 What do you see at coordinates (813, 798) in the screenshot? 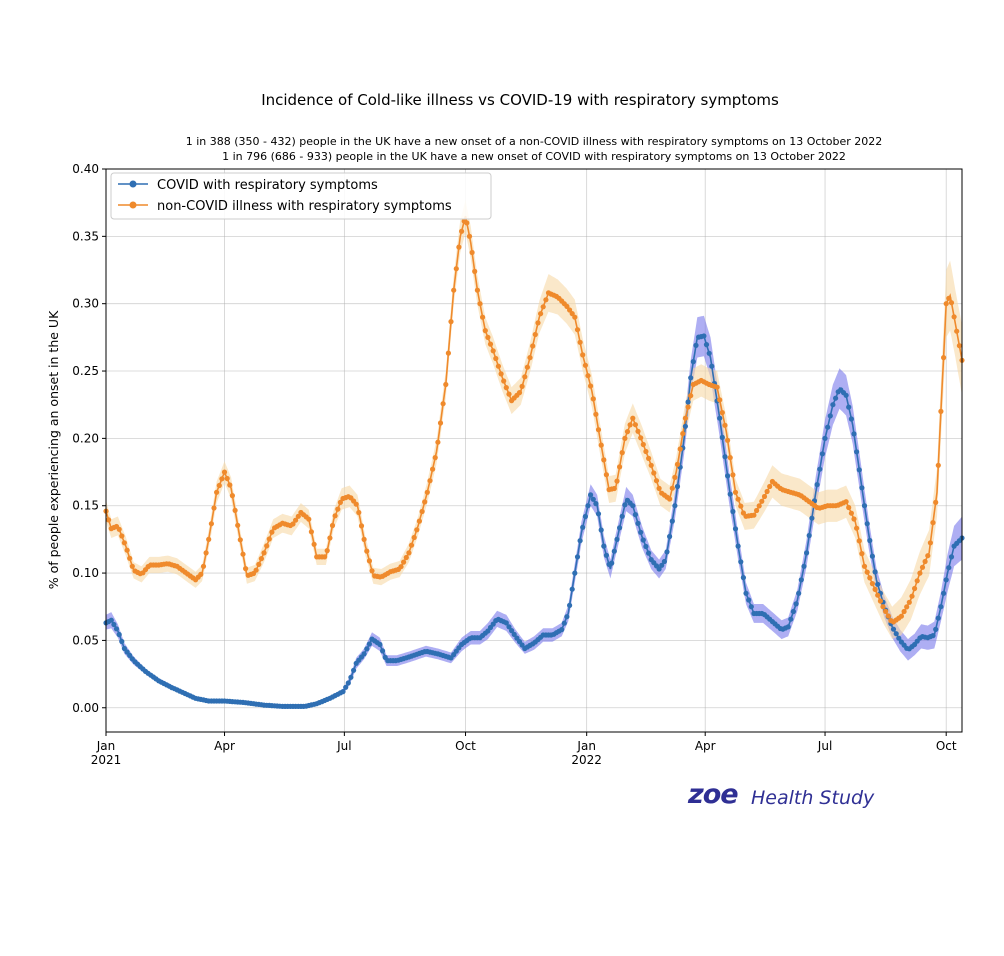
I see `logo-suffix: Health Study` at bounding box center [813, 798].